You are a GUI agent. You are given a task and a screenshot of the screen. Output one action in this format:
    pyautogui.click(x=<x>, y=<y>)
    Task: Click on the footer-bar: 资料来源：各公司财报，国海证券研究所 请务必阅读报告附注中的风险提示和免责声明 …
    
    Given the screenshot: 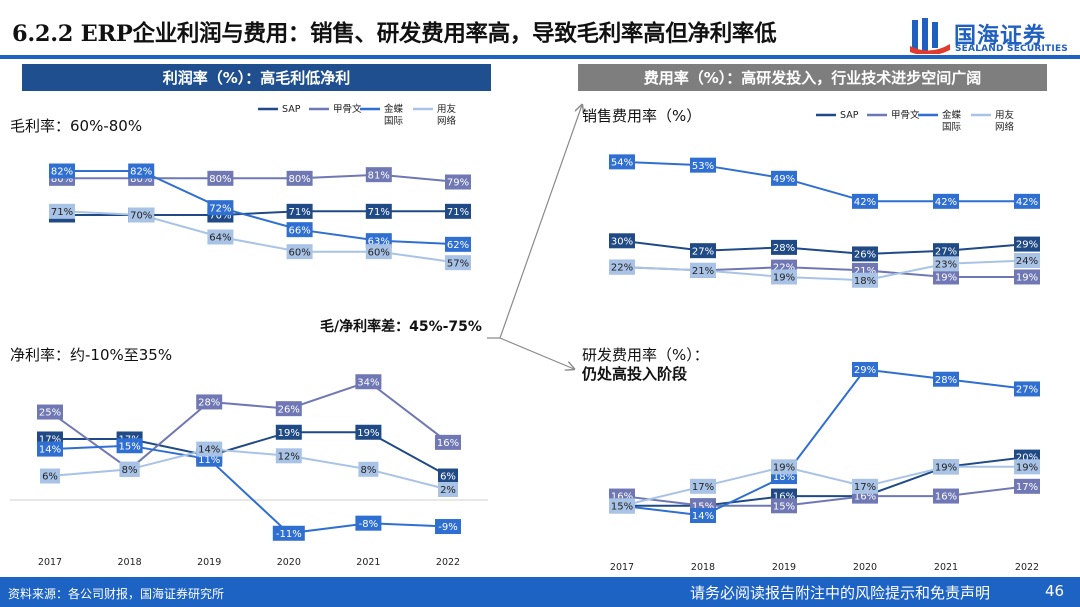 What is the action you would take?
    pyautogui.click(x=540, y=592)
    